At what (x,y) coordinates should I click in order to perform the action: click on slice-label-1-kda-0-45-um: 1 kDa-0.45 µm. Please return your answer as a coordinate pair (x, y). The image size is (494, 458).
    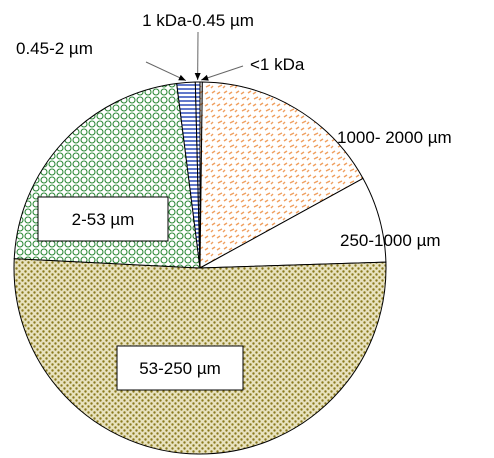
    Looking at the image, I should click on (198, 20).